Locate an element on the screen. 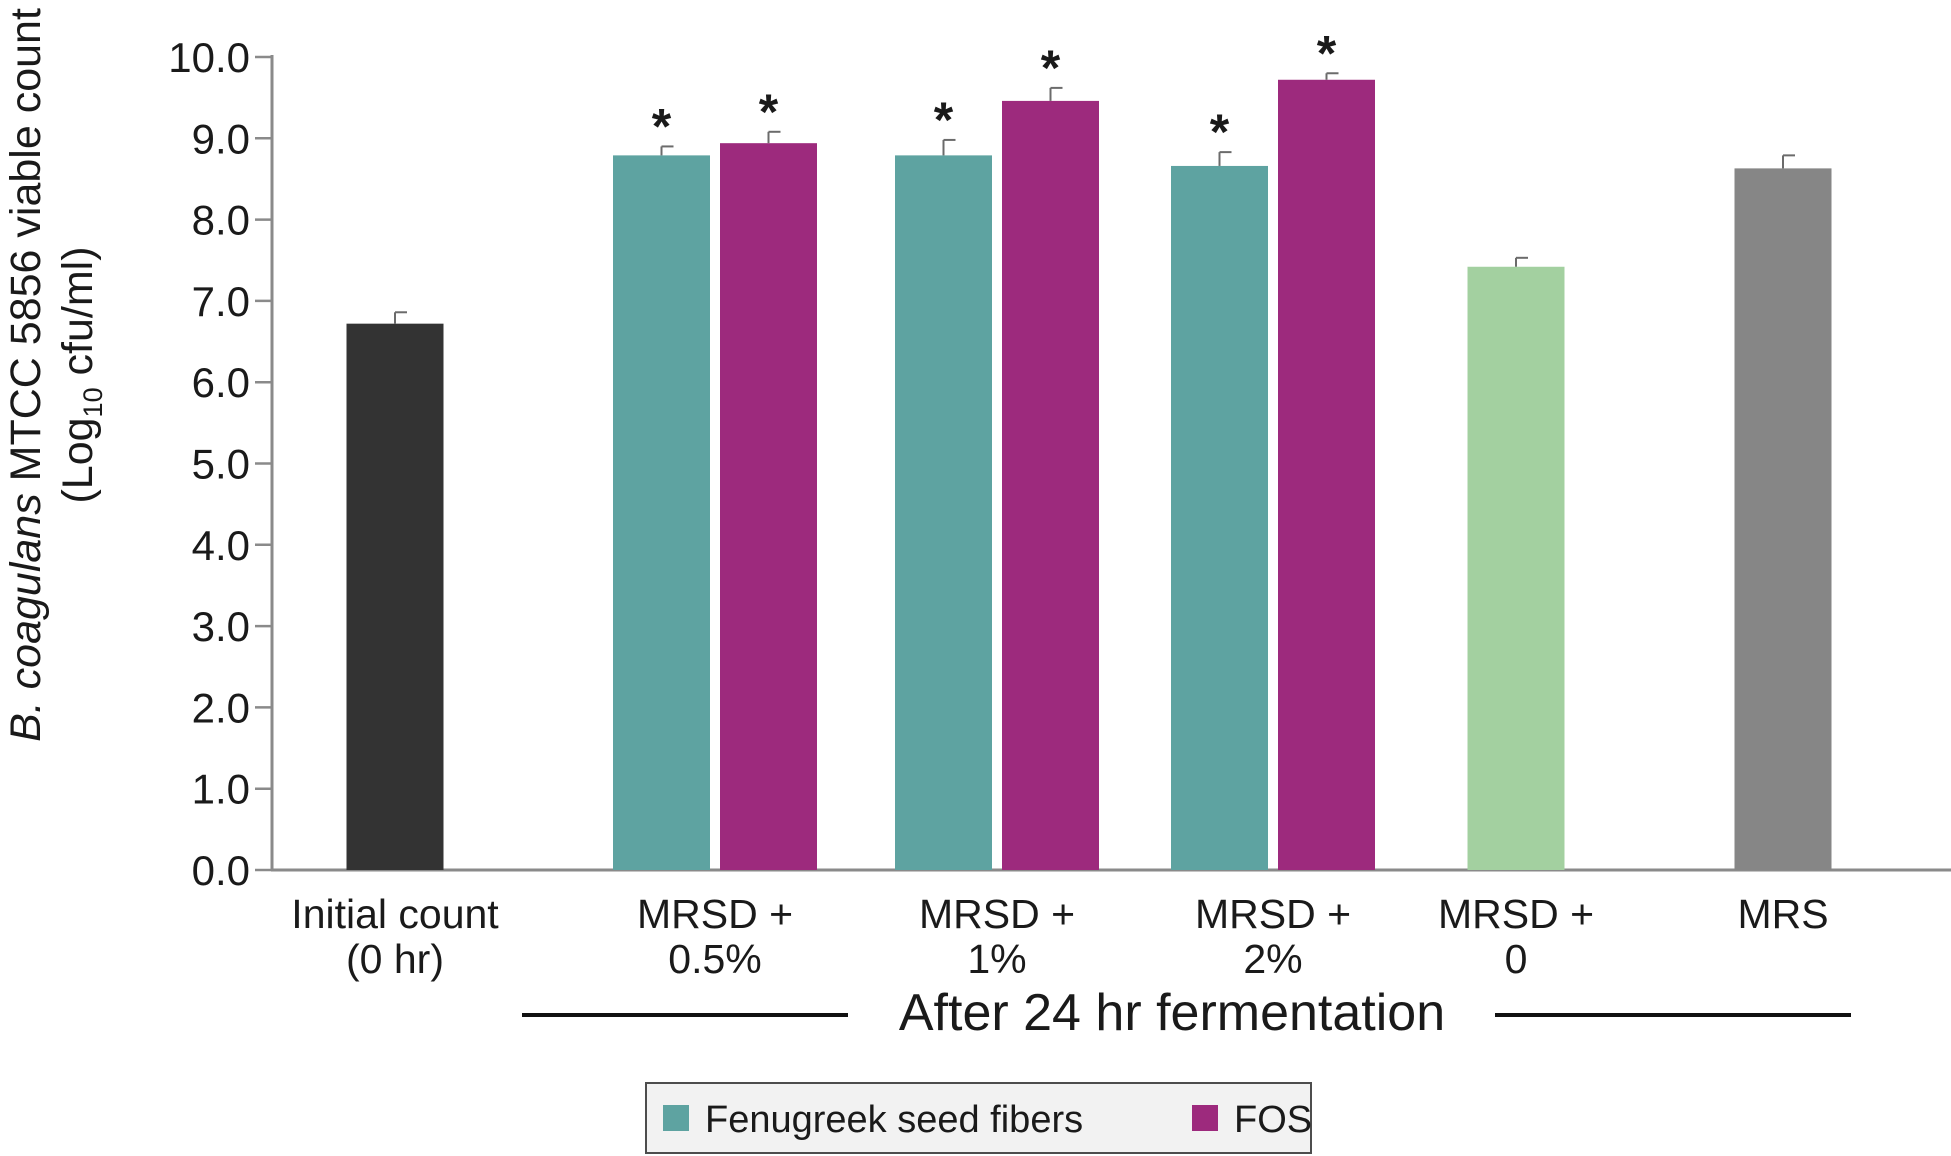  legend-label: Fenugreek seed fibers is located at coordinates (894, 1120).